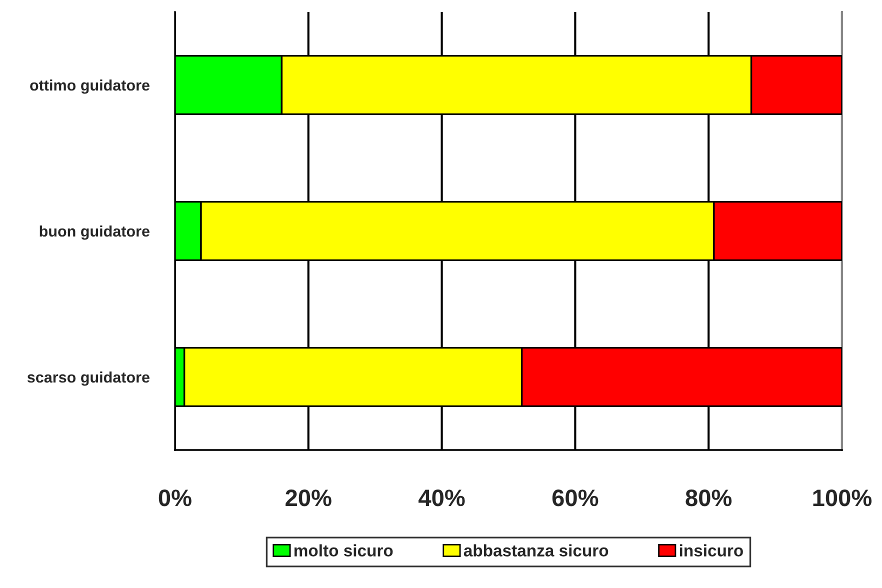  I want to click on x-tick-label: 60%, so click(575, 498).